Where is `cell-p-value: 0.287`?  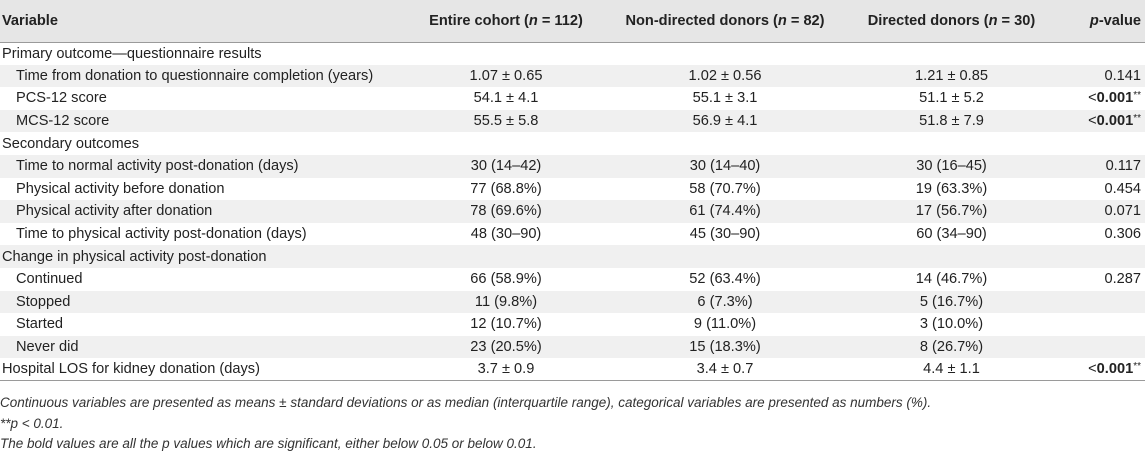
cell-p-value: 0.287 is located at coordinates (1103, 279).